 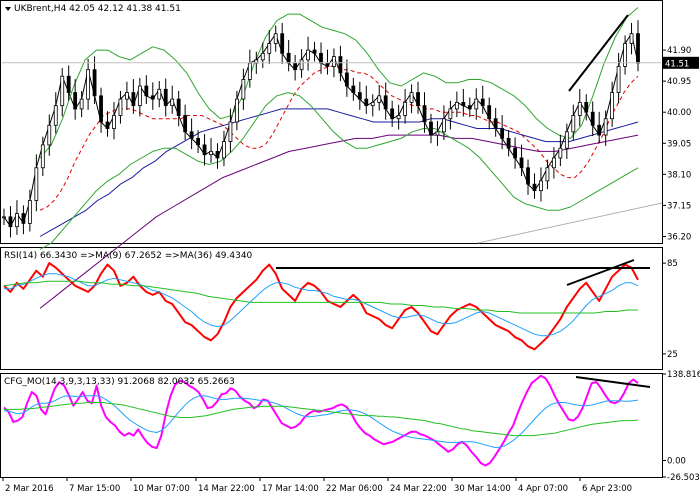 I want to click on y-tick-label: 0.00, so click(x=676, y=461).